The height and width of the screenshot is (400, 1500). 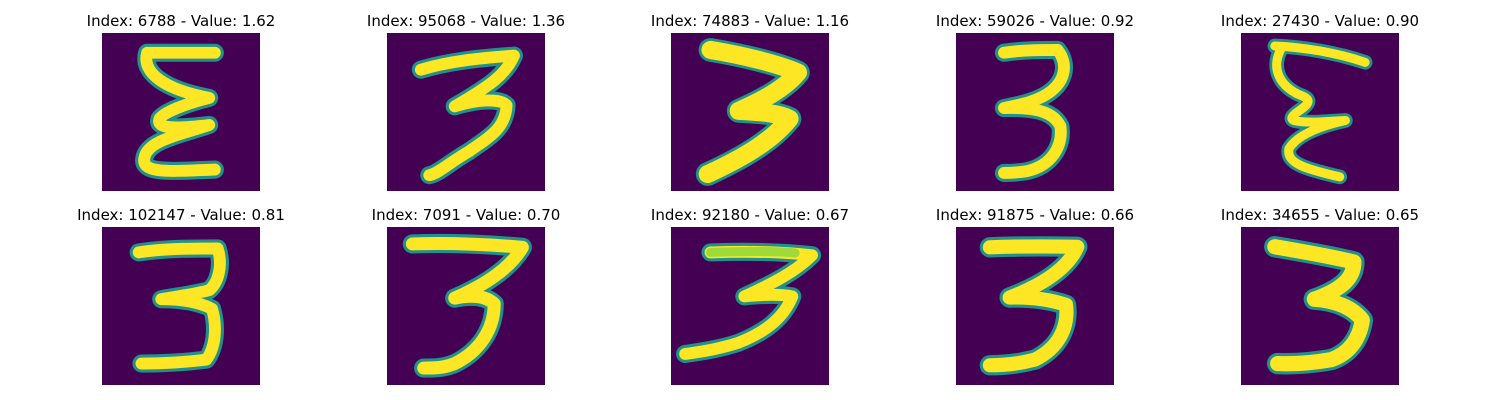 I want to click on sample-cell: Index: 92180 - Value: 0.67, so click(x=750, y=301).